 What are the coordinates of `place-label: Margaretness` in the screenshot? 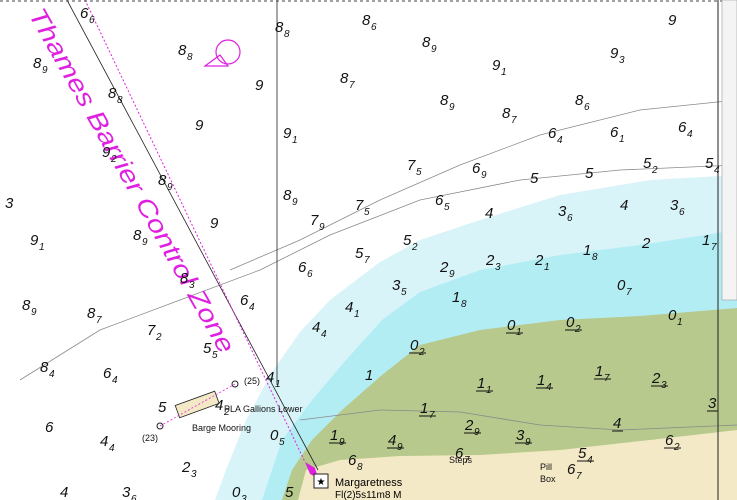 It's located at (369, 483).